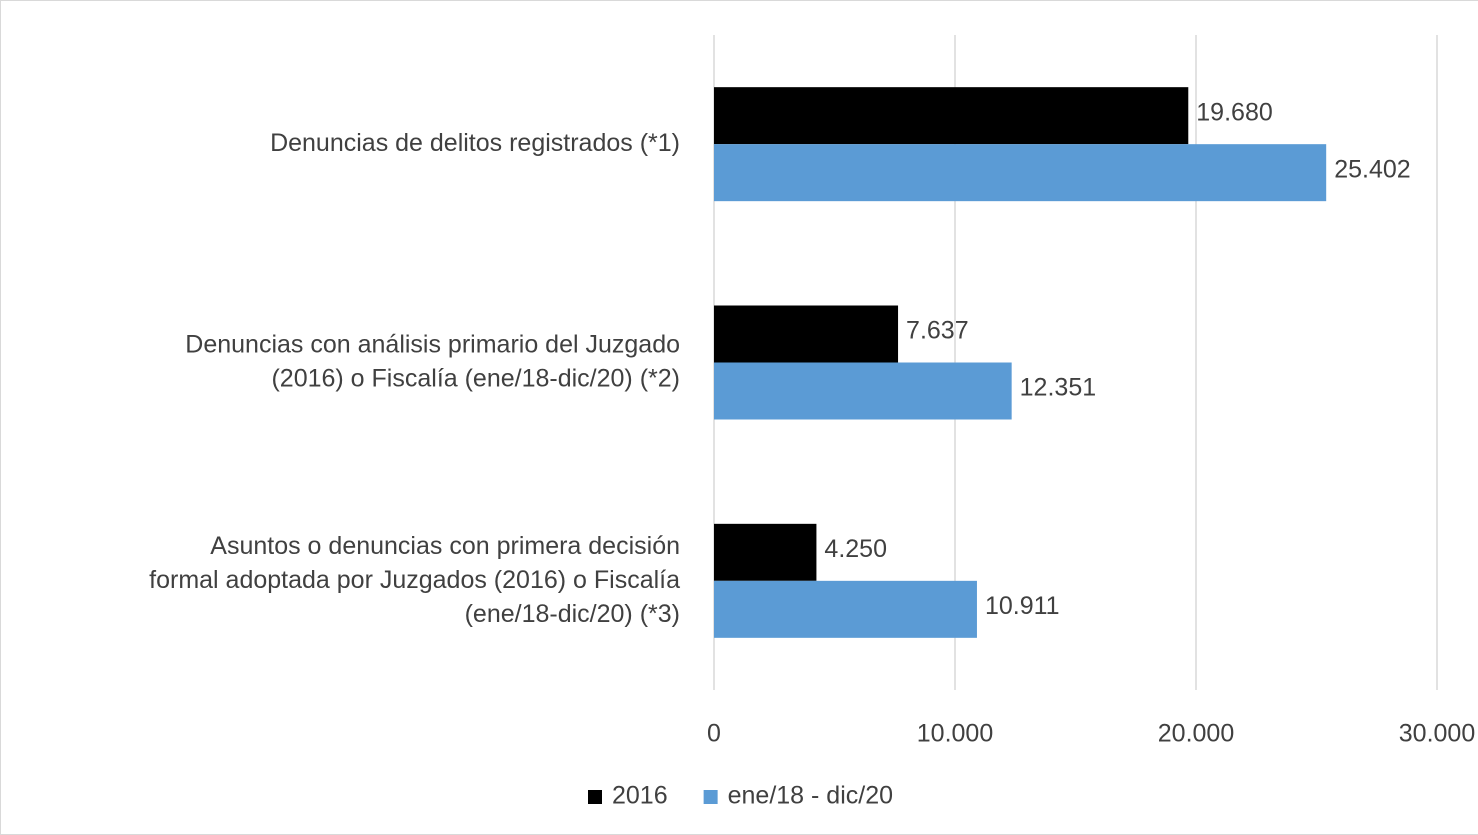 This screenshot has height=835, width=1478. Describe the element at coordinates (1372, 169) in the screenshot. I see `data-label: 25.402` at that location.